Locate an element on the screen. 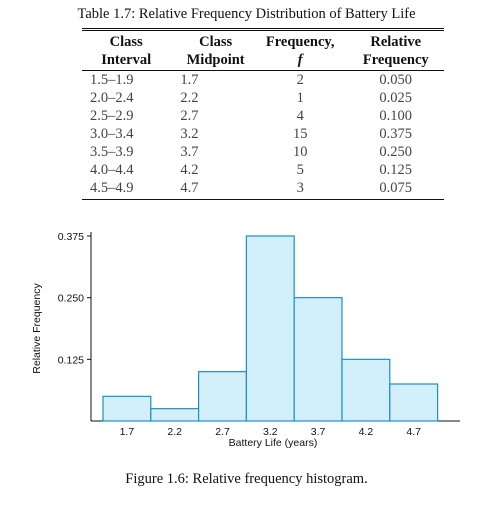 Image resolution: width=493 pixels, height=507 pixels. cell-relative-frequency: 0.025 is located at coordinates (396, 98).